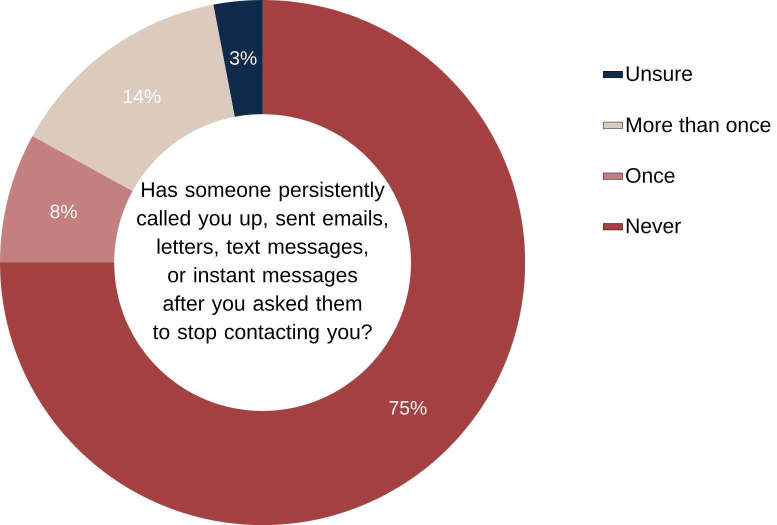 The image size is (777, 525). Describe the element at coordinates (243, 58) in the screenshot. I see `data-label: 3%` at that location.